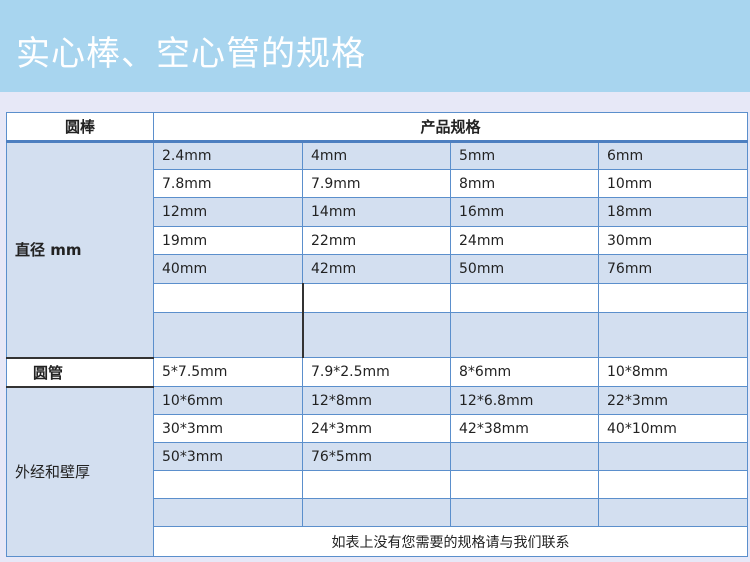 The height and width of the screenshot is (562, 750). Describe the element at coordinates (673, 372) in the screenshot. I see `table-cell: 10*8mm` at that location.